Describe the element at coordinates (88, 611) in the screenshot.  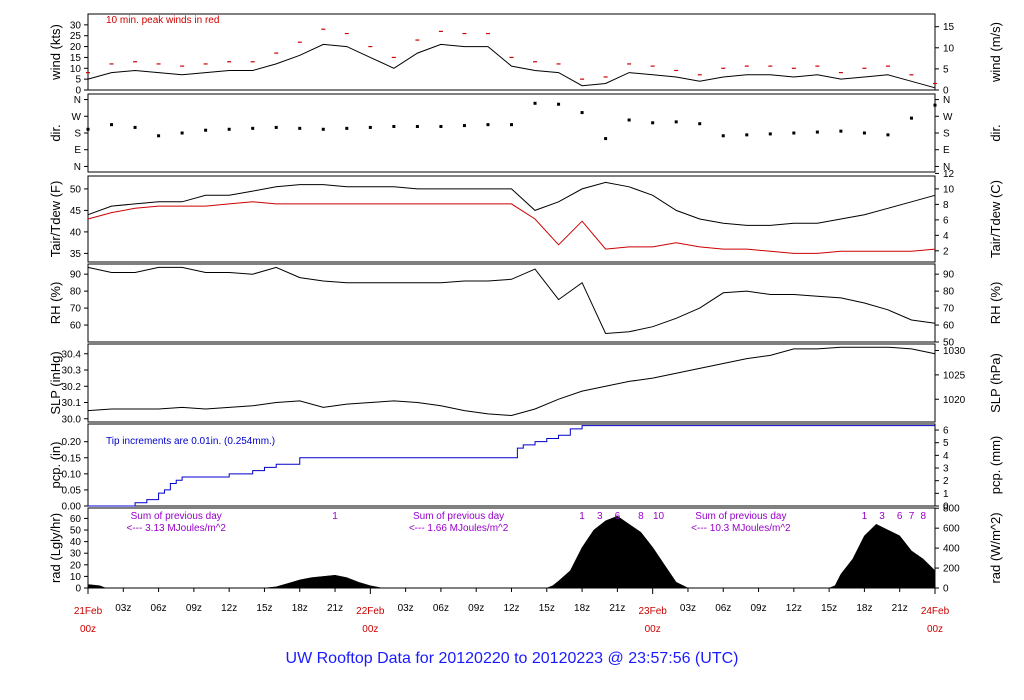
I see `day-label: 21Feb` at that location.